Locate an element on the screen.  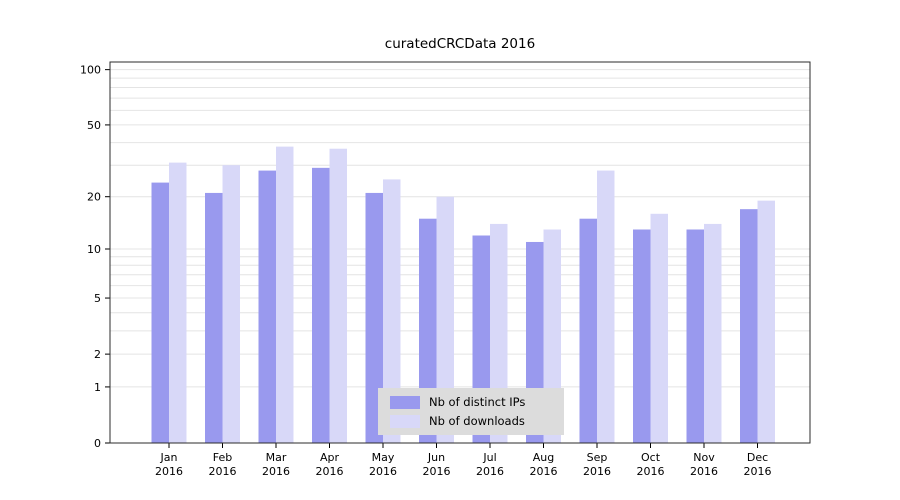
legend-label: Nb of distinct IPs is located at coordinates (477, 402).